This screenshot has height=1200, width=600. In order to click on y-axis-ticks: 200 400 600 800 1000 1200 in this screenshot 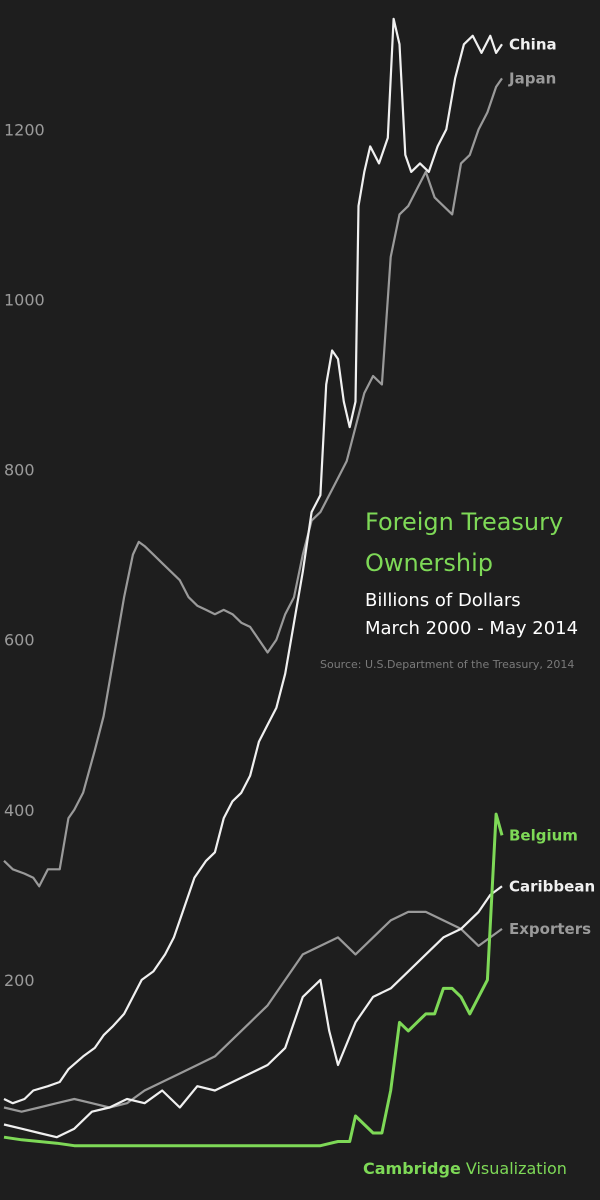, I will do `click(24, 555)`.